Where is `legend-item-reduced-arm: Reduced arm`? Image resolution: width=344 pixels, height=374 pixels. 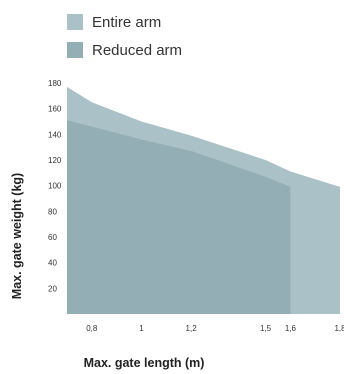 legend-item-reduced-arm: Reduced arm is located at coordinates (124, 50).